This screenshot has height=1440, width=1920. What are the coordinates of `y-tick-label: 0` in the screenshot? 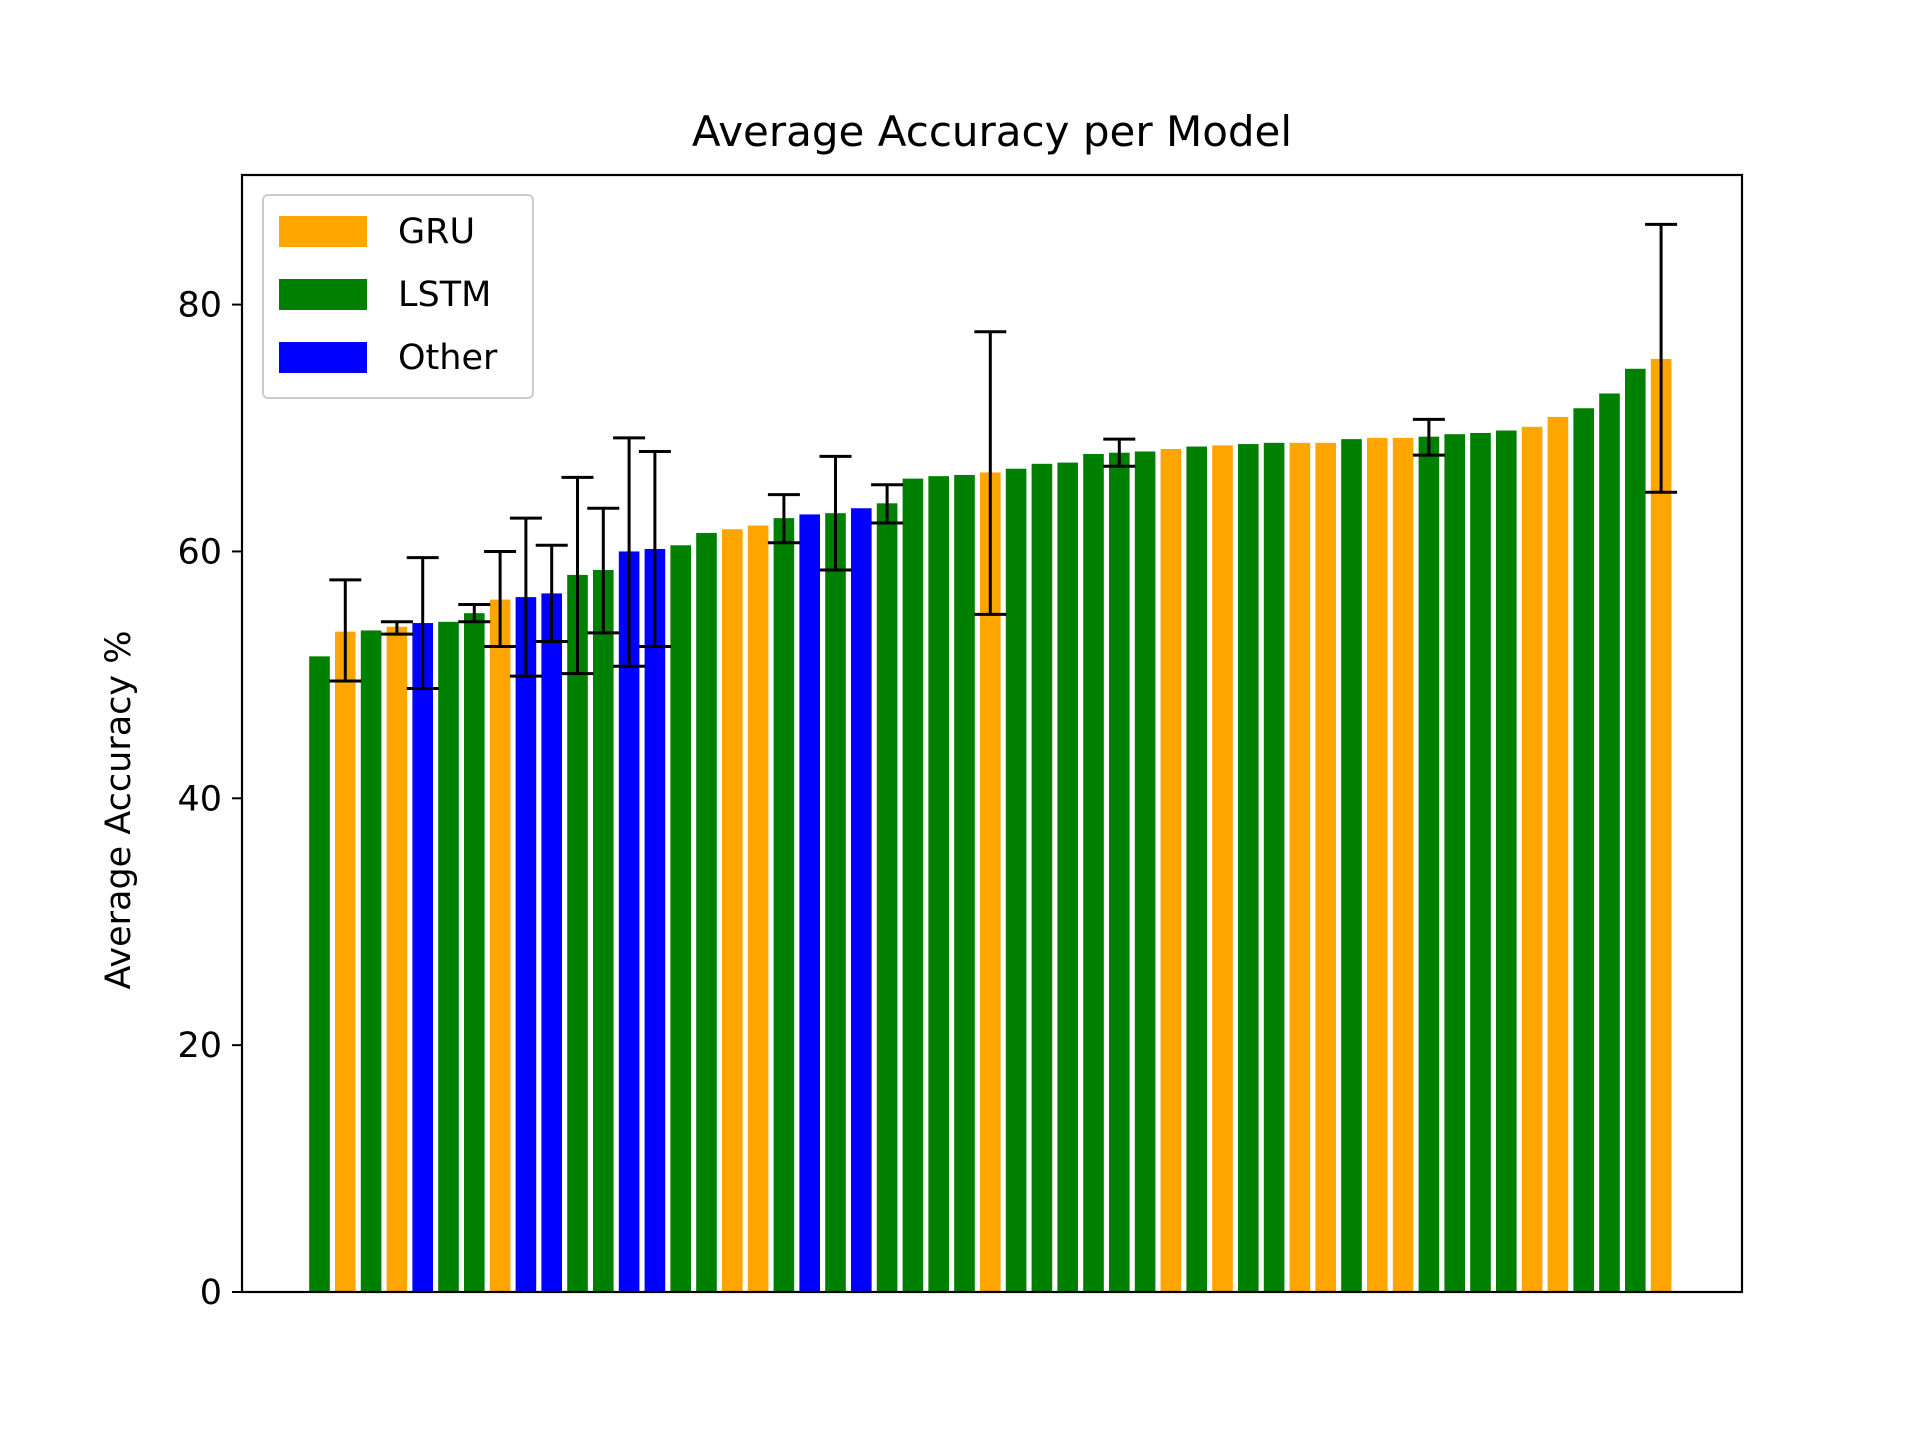 It's located at (211, 1293).